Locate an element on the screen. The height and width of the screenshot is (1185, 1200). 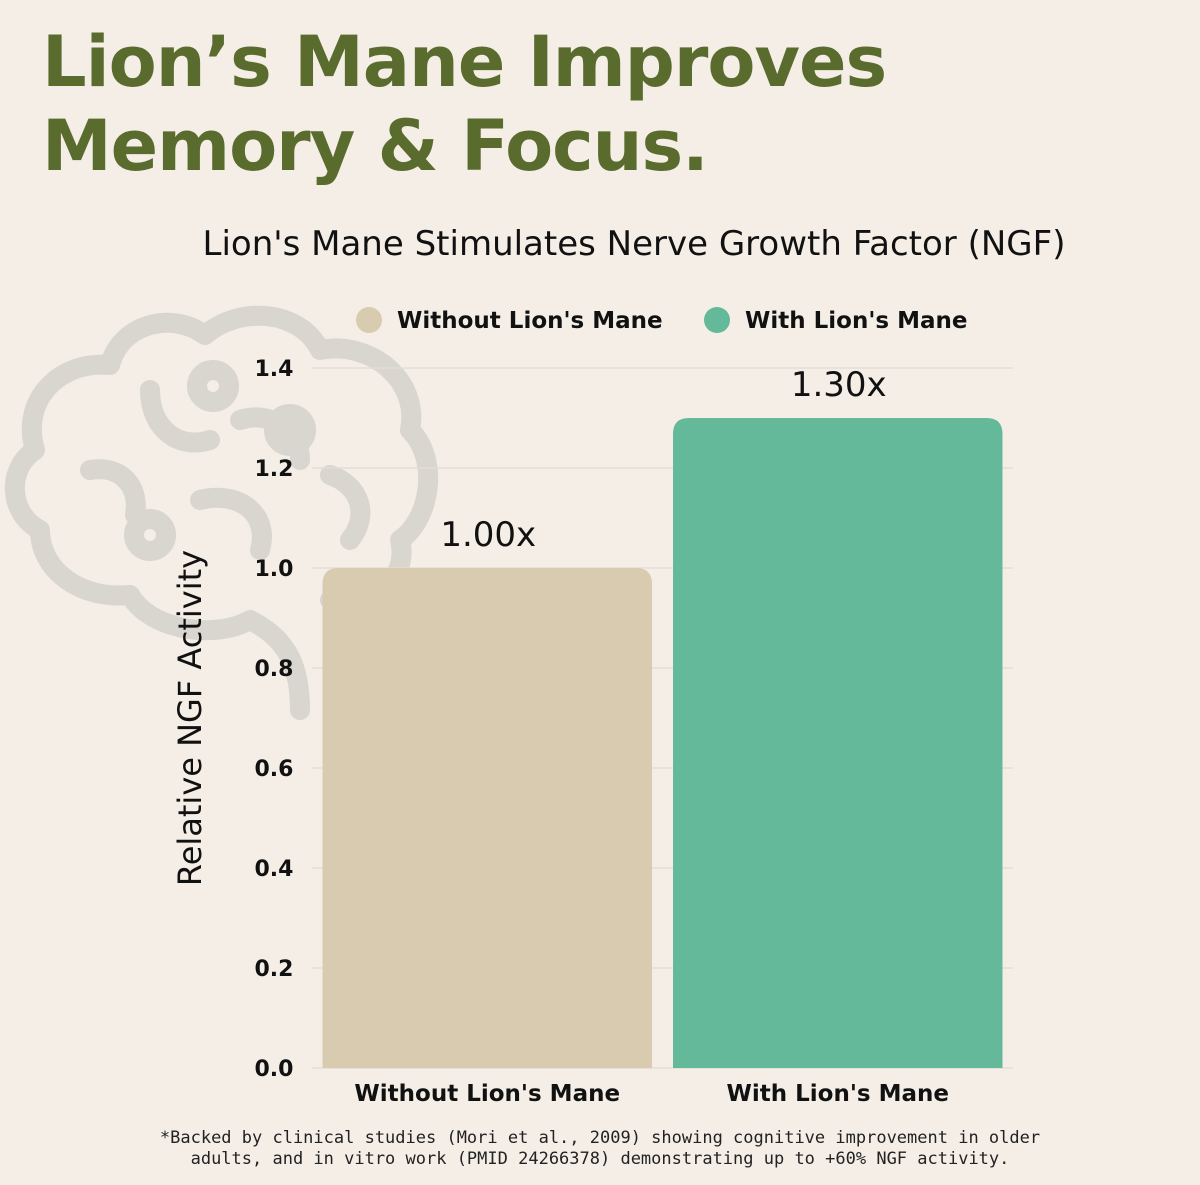
x-axis-ticks: Without Lion's Mane With Lion's Mane is located at coordinates (651, 1094).